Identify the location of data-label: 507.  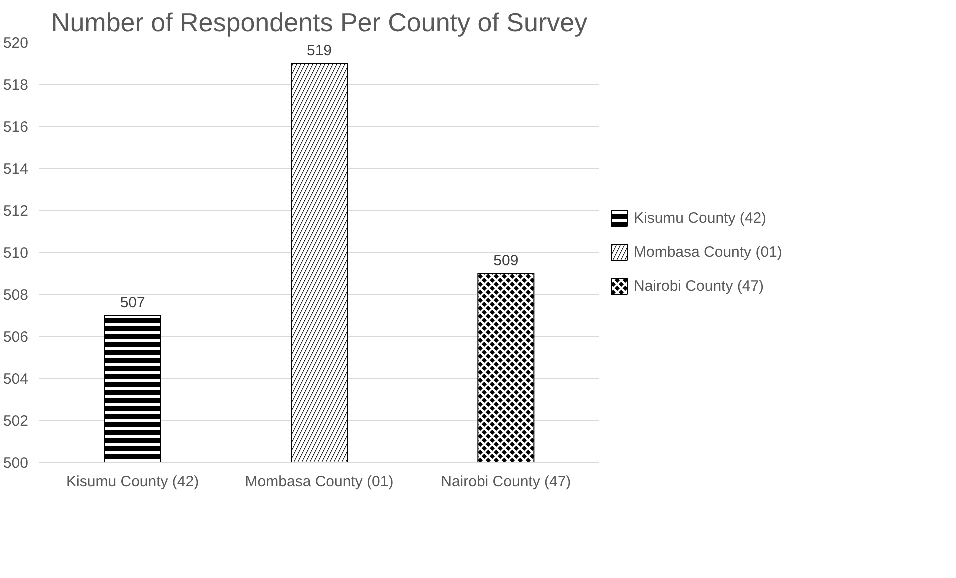
(133, 303).